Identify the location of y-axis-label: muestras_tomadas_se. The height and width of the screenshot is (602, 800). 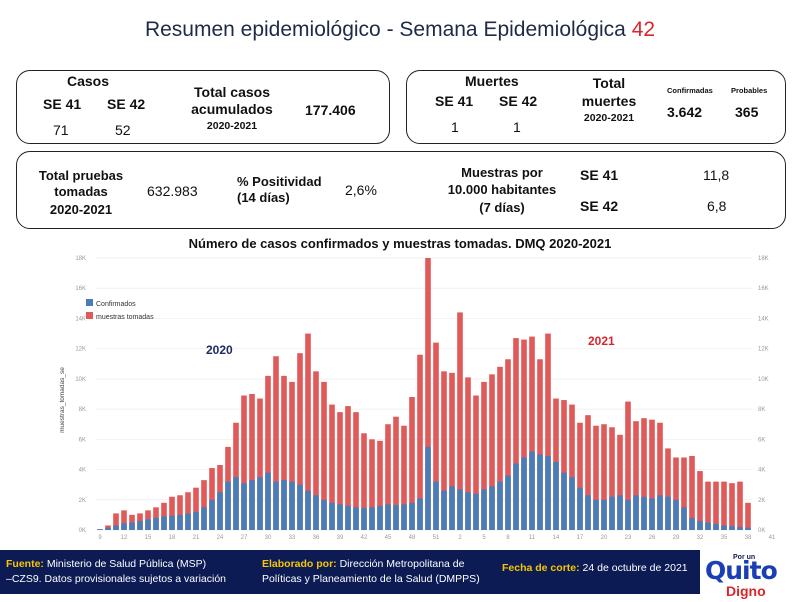
(62, 400).